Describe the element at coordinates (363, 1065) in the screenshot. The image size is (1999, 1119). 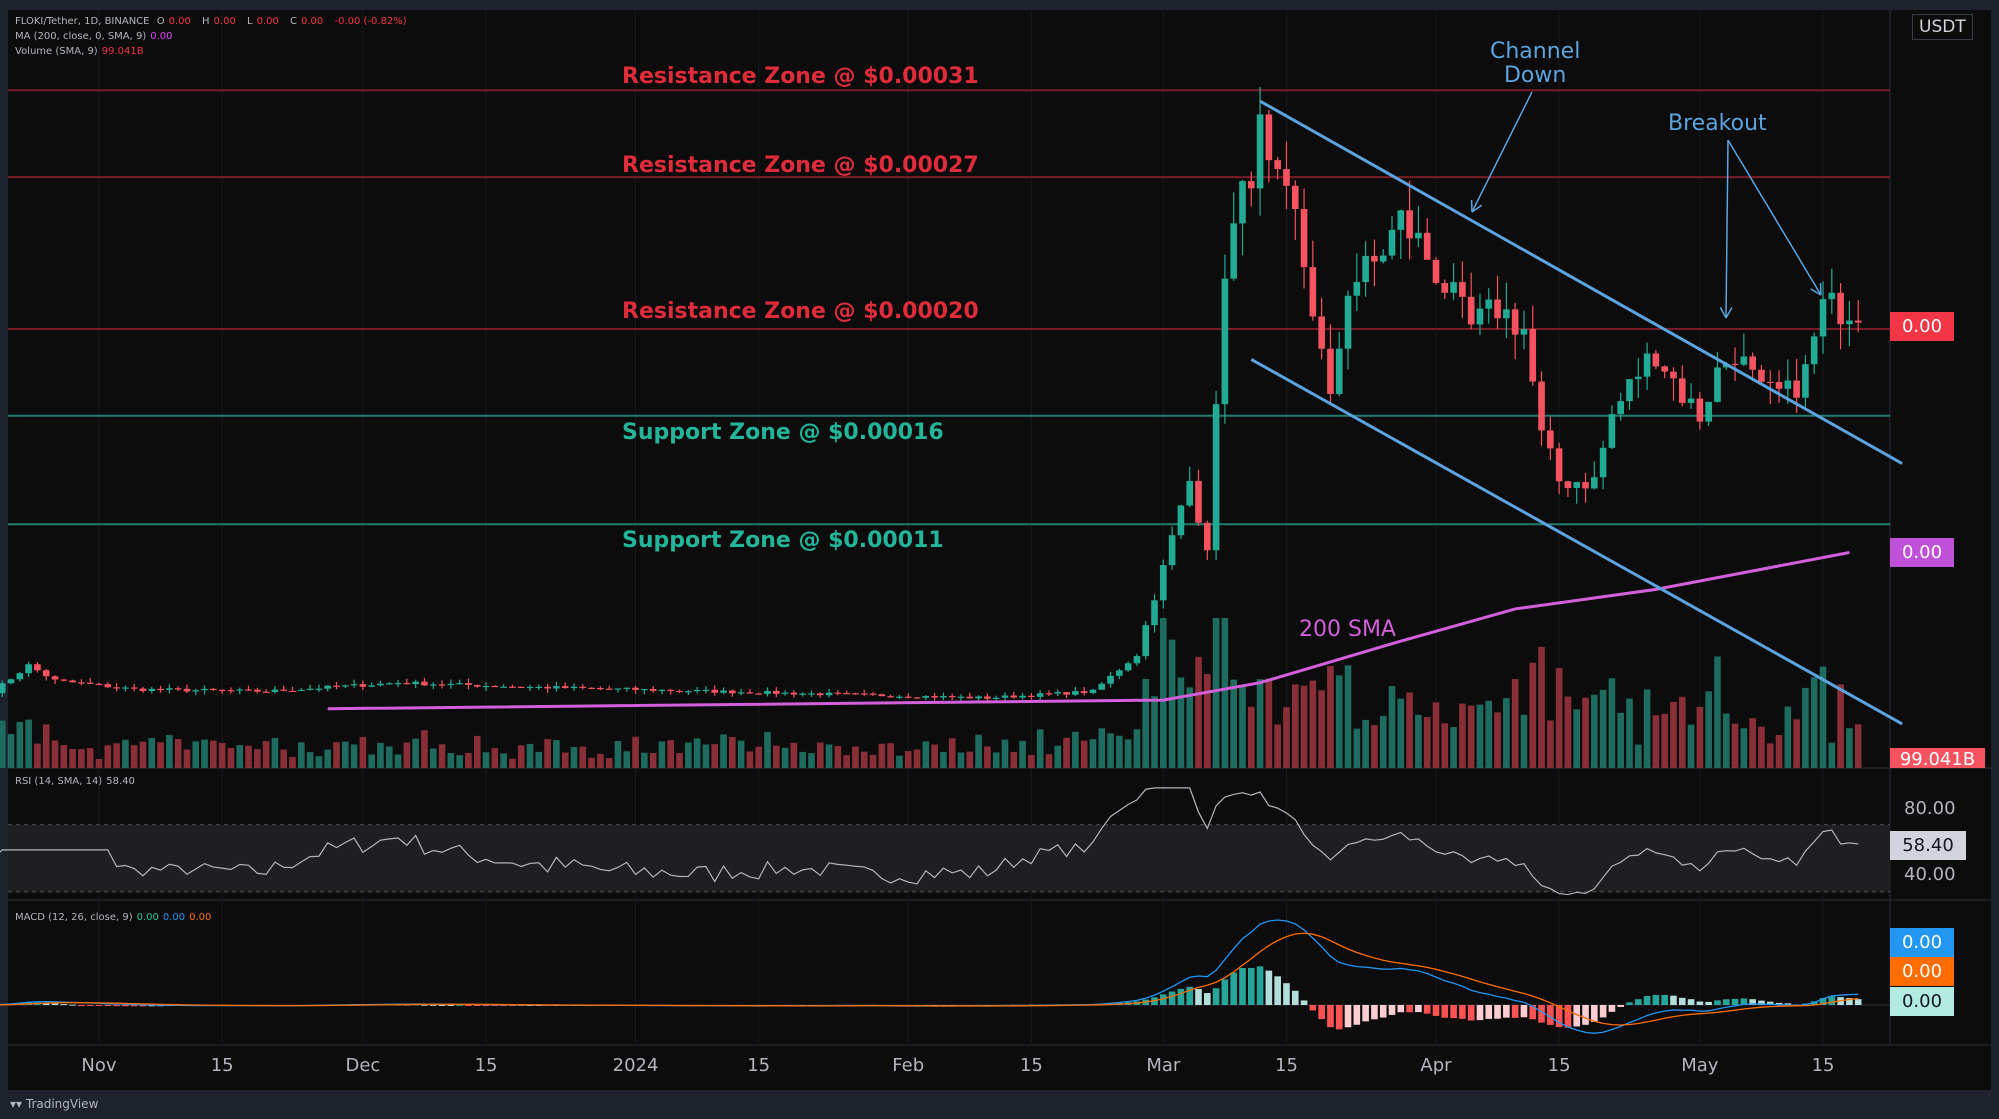
I see `time-tick-label: Dec` at that location.